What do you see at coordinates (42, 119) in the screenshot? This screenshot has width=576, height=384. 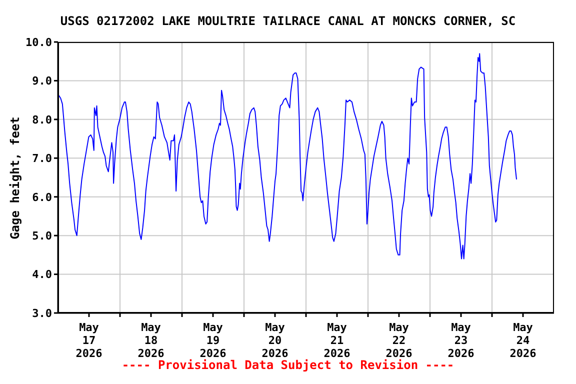 I see `y-tick-label: 8.0` at bounding box center [42, 119].